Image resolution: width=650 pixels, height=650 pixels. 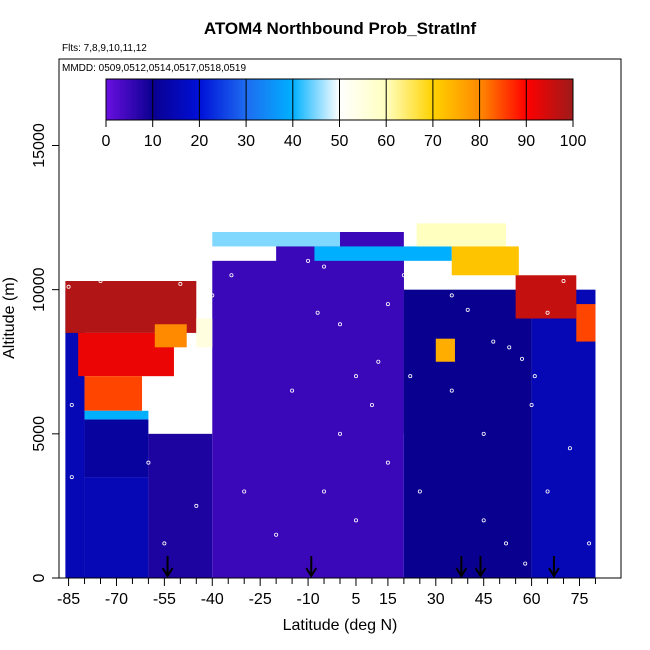 I want to click on x-tick-label-6: 5, so click(x=356, y=599).